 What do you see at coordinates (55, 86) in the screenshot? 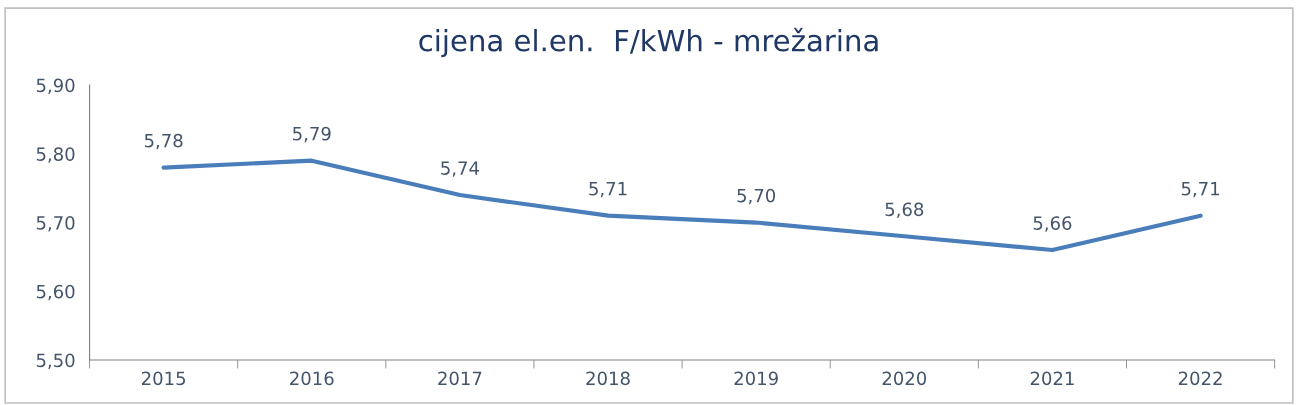
I see `y-tick-label: 5,90` at bounding box center [55, 86].